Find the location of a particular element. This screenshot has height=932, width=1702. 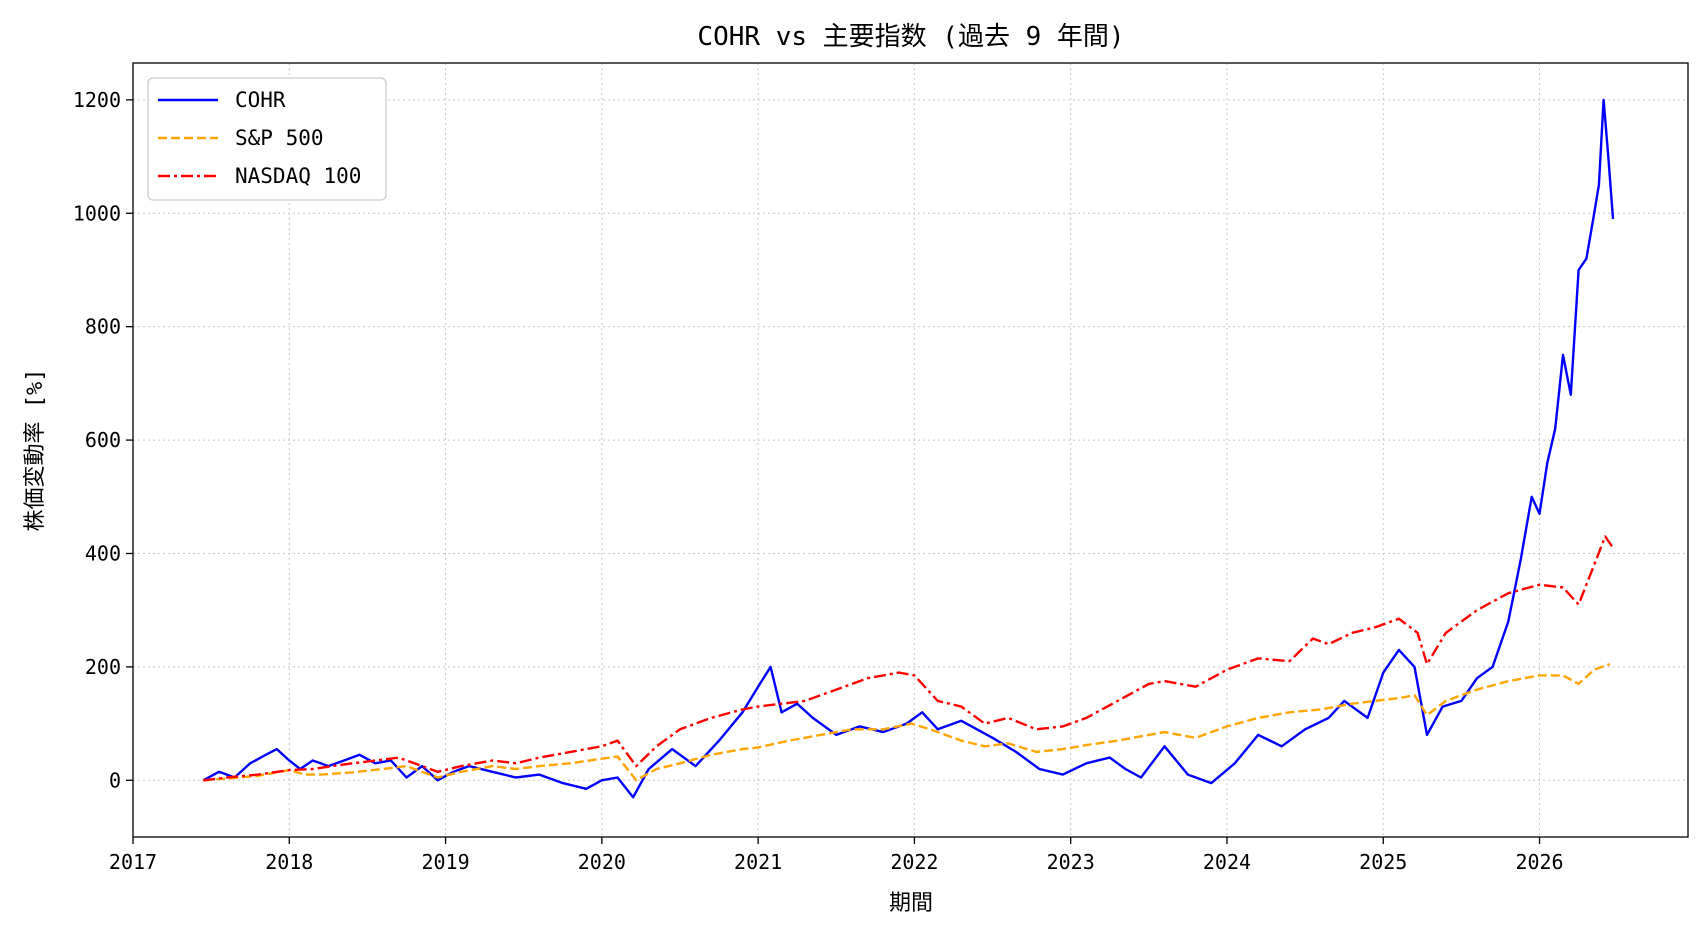

x-tick-label: 2017 is located at coordinates (133, 862).